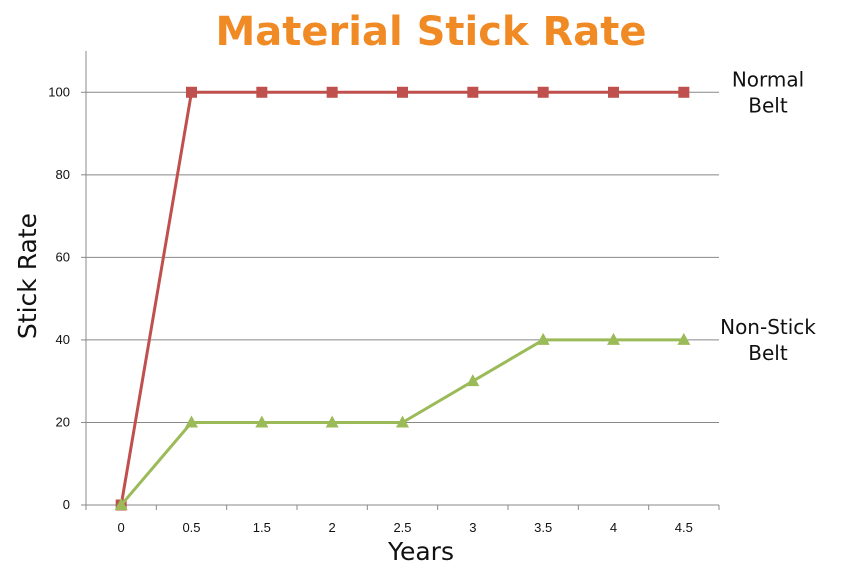 The image size is (853, 566). Describe the element at coordinates (768, 92) in the screenshot. I see `series-label-normal-belt: Normal Belt` at that location.